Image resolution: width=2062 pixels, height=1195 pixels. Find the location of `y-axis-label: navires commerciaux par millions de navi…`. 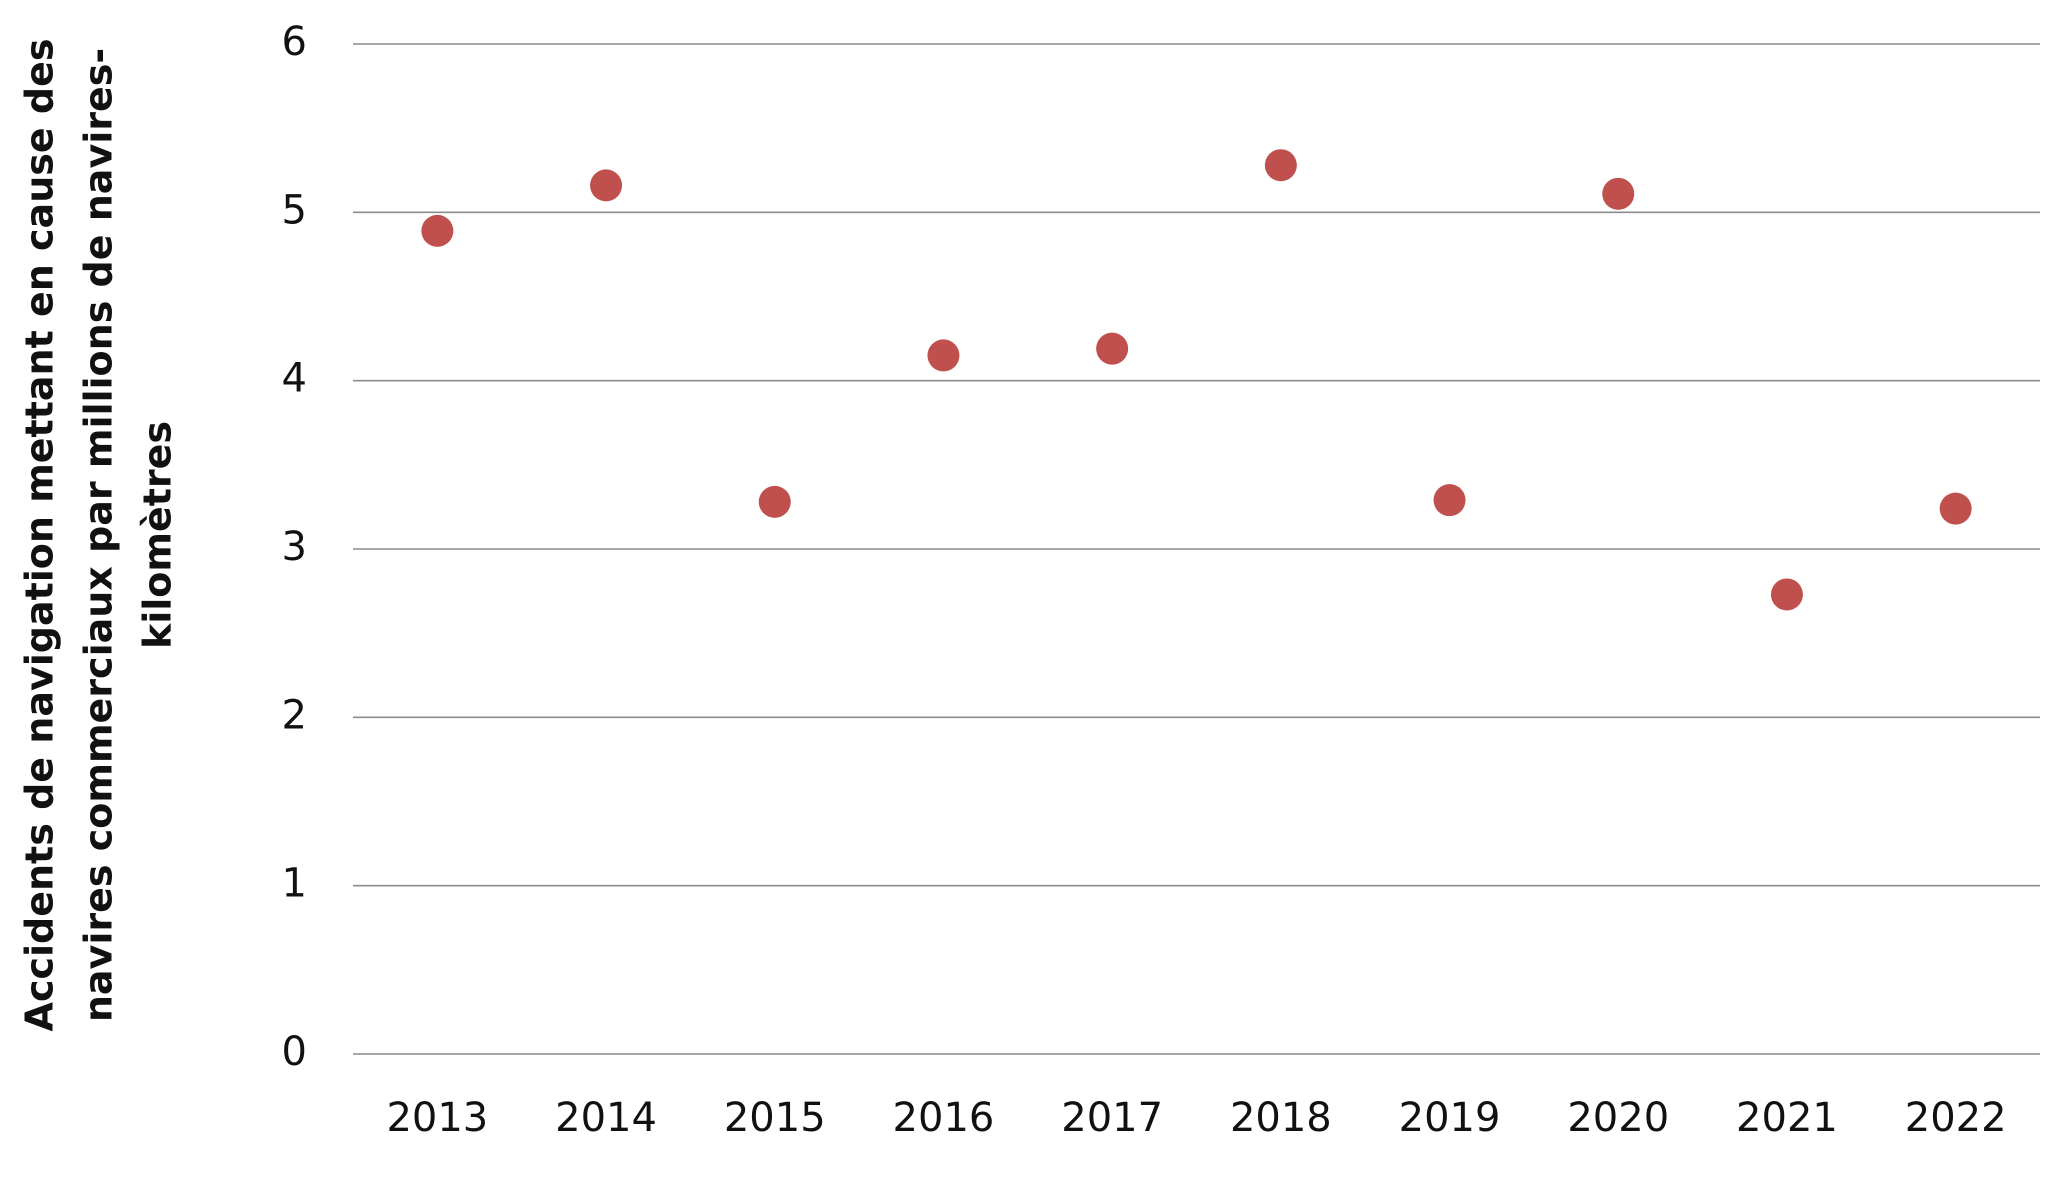

y-axis-label: navires commerciaux par millions de navi… is located at coordinates (99, 535).